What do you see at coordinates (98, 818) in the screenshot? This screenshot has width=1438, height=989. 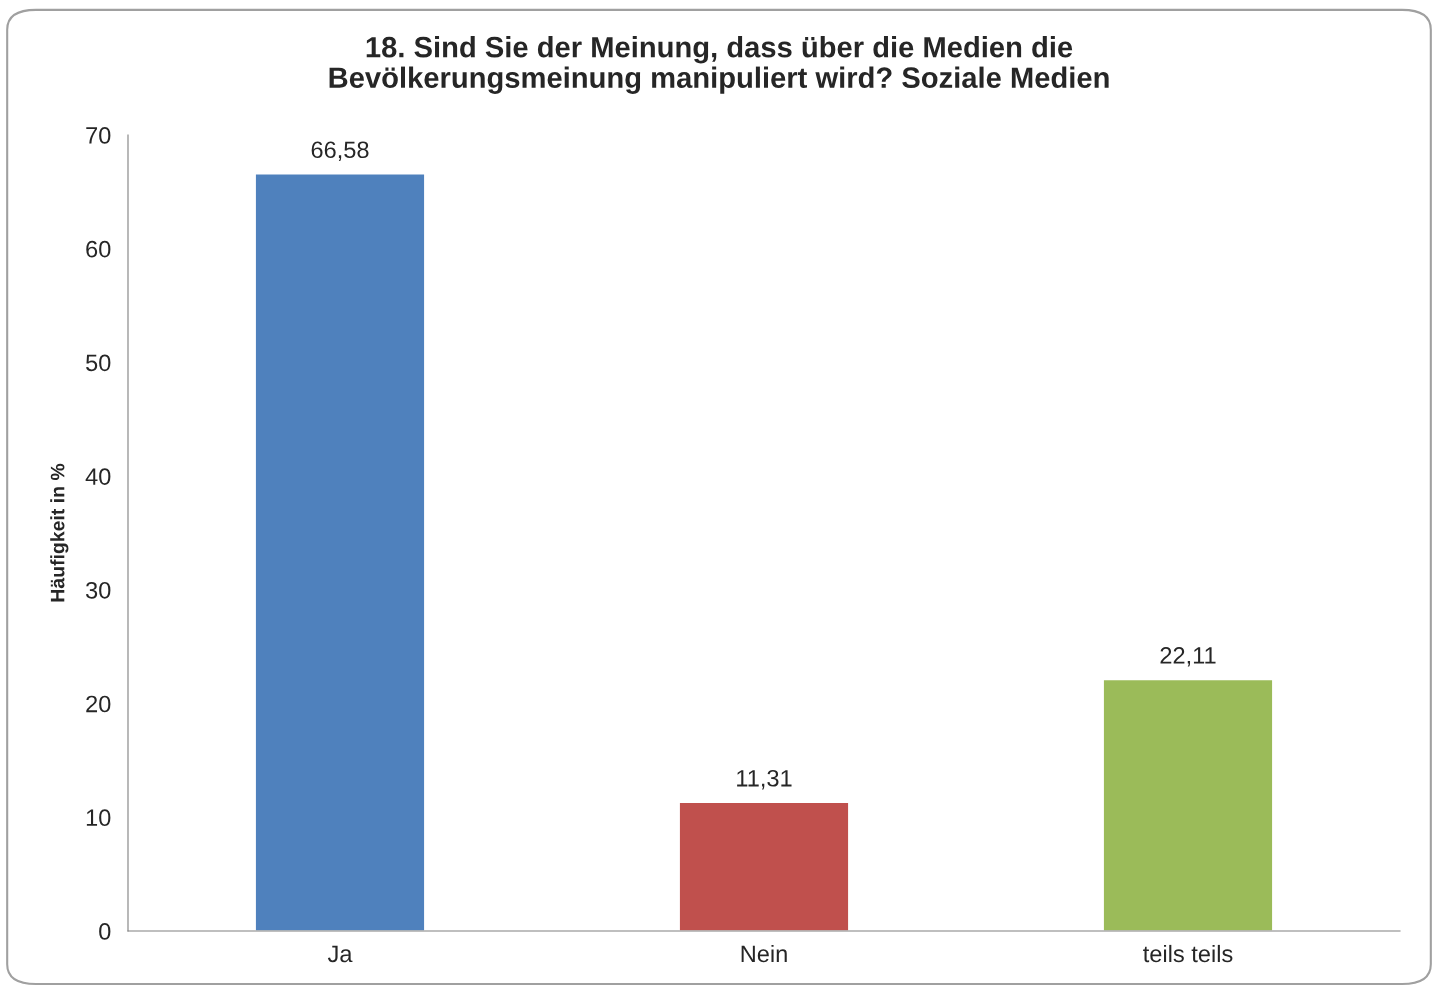 I see `y-tick-label: 10` at bounding box center [98, 818].